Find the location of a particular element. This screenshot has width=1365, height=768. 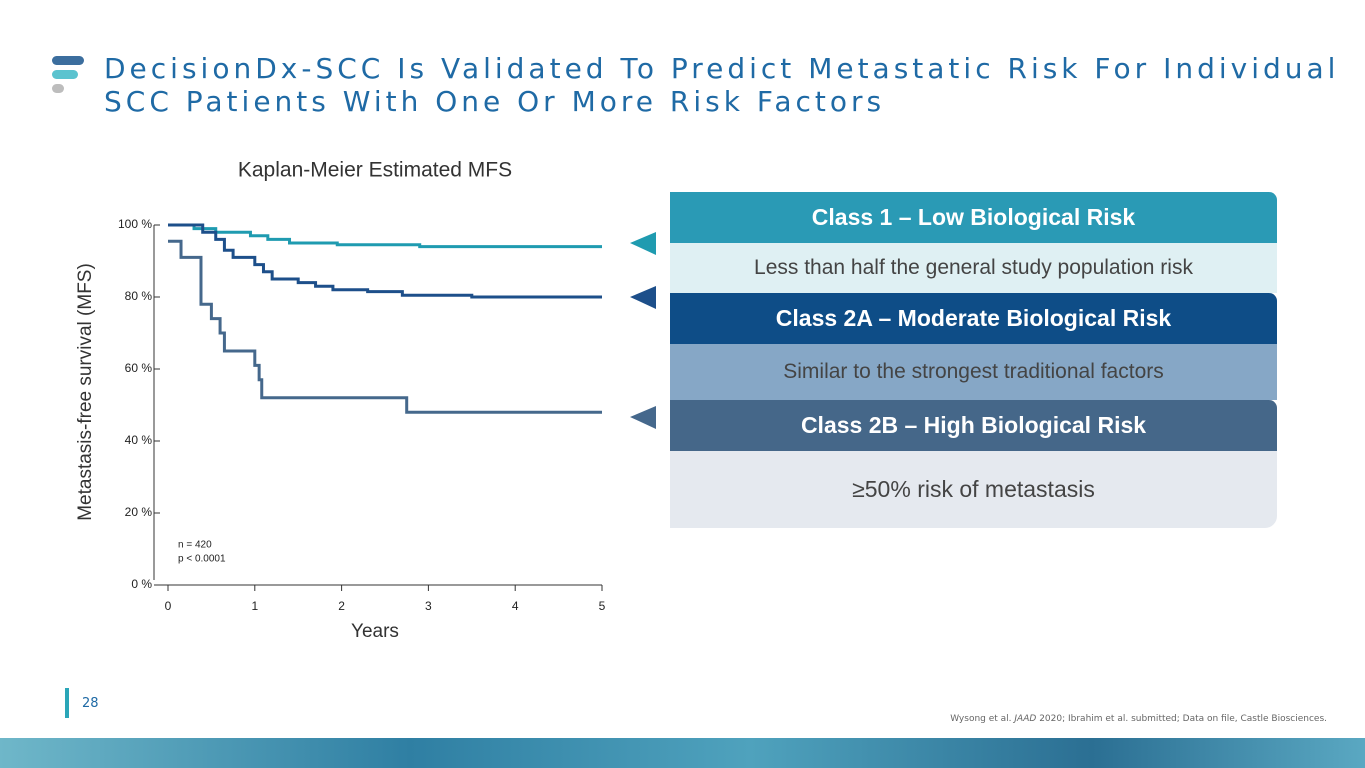

y-tick-label: 80 % is located at coordinates (139, 296).